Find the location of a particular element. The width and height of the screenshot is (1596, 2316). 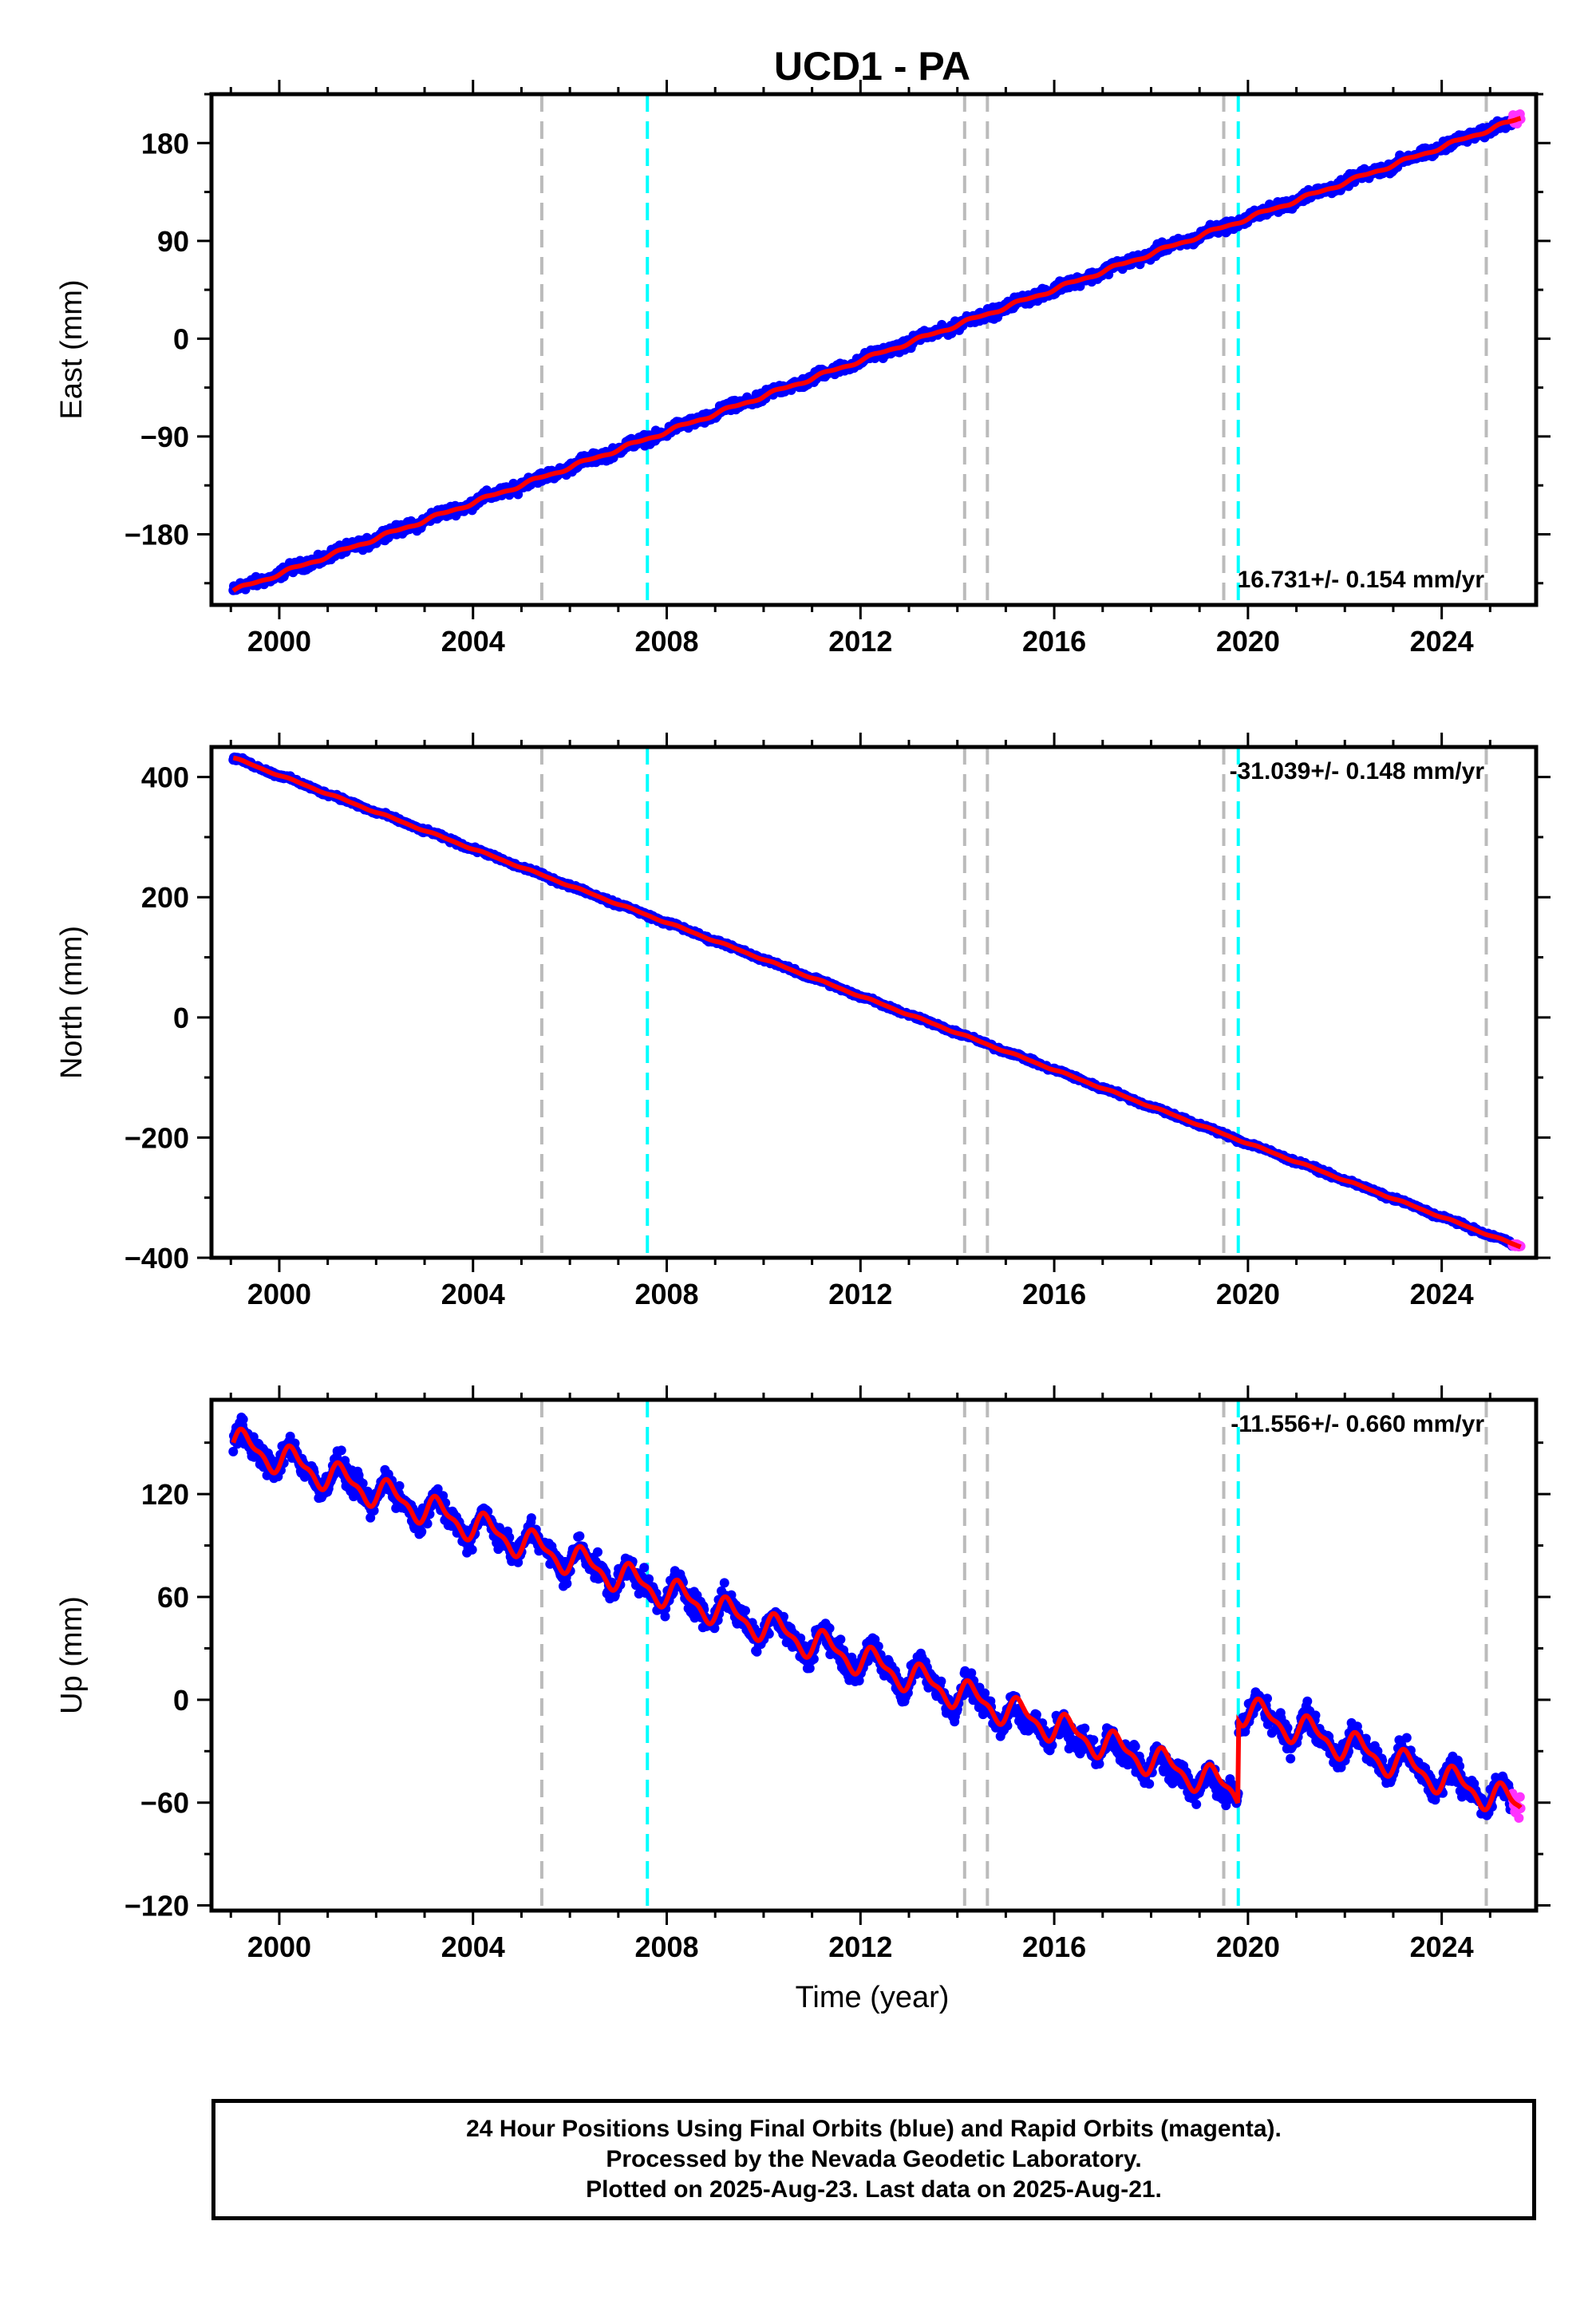

rate-label: 16.731+/- 0.154 mm/yr is located at coordinates (1361, 580).